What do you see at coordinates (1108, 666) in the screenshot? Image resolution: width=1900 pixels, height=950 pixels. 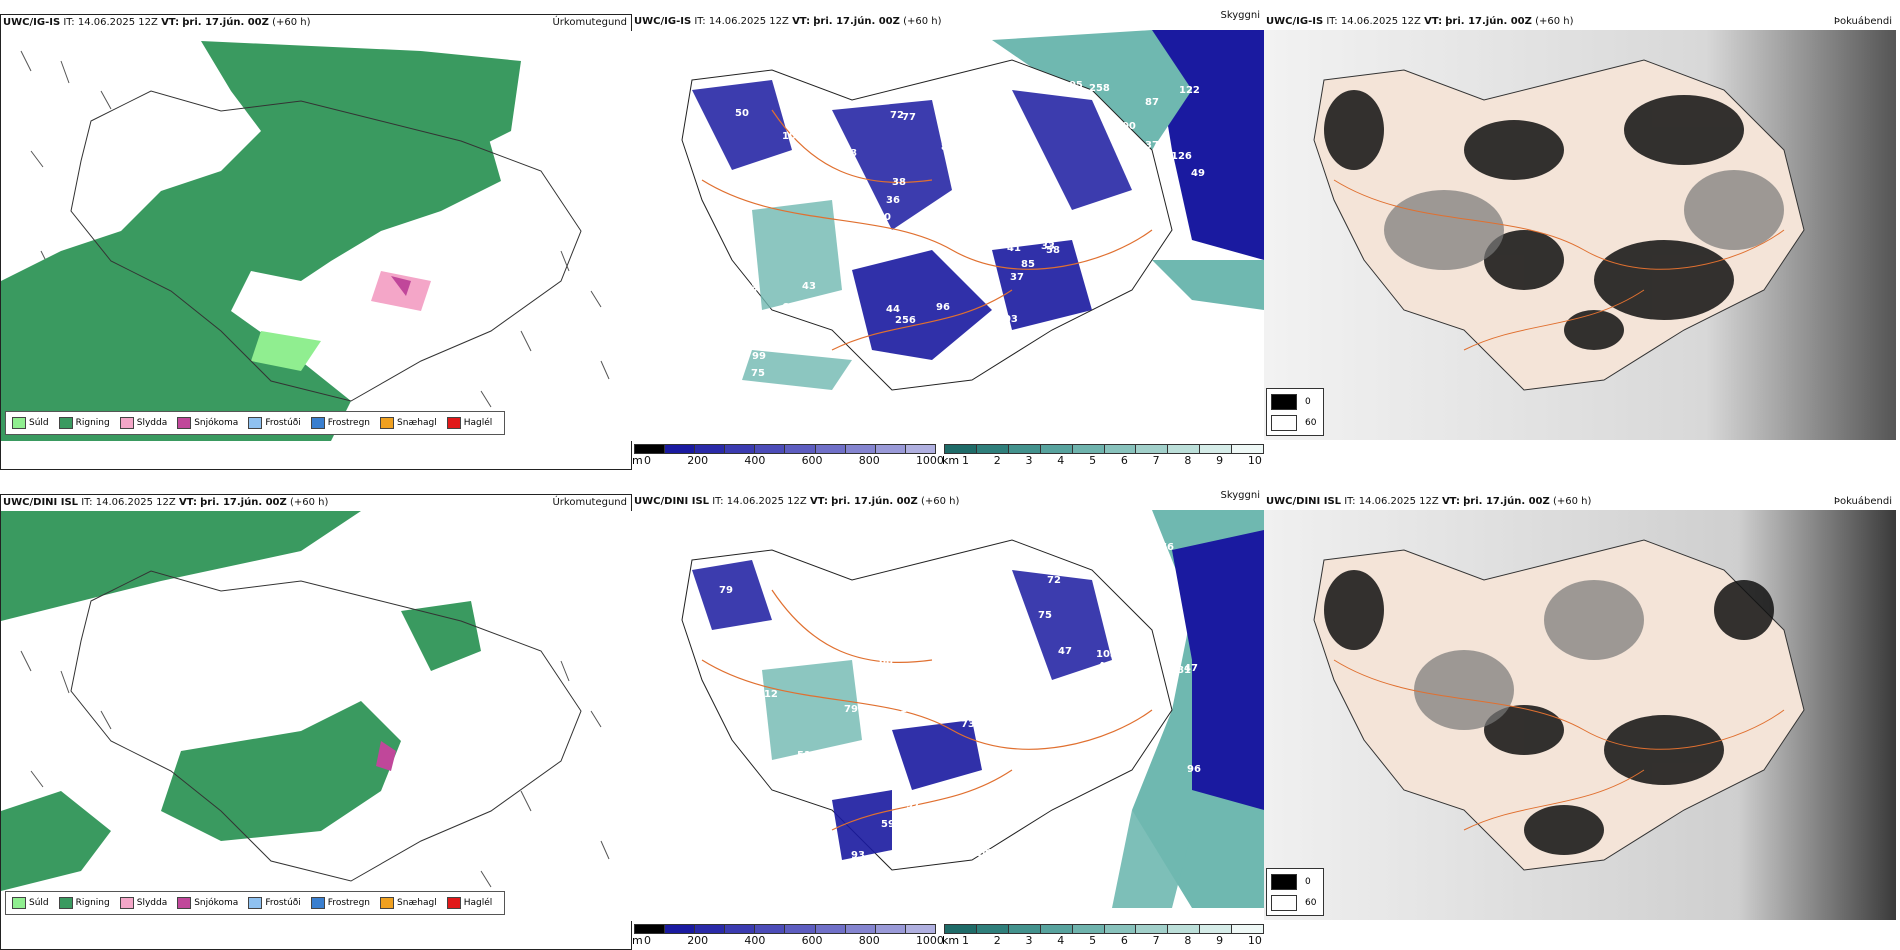 I see `cloud-base-value: 410` at bounding box center [1108, 666].